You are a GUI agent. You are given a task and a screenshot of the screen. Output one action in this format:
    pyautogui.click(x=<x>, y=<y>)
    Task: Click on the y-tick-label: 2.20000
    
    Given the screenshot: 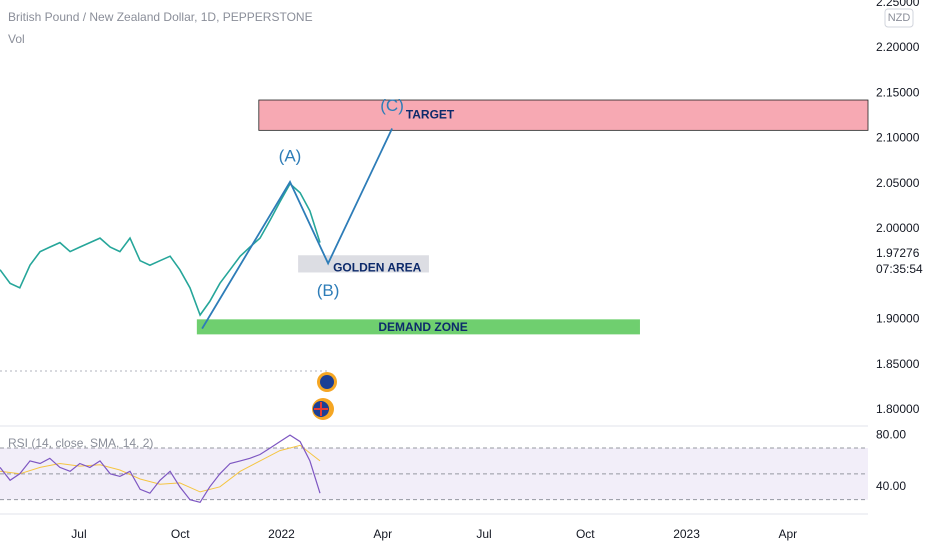 What is the action you would take?
    pyautogui.click(x=898, y=47)
    